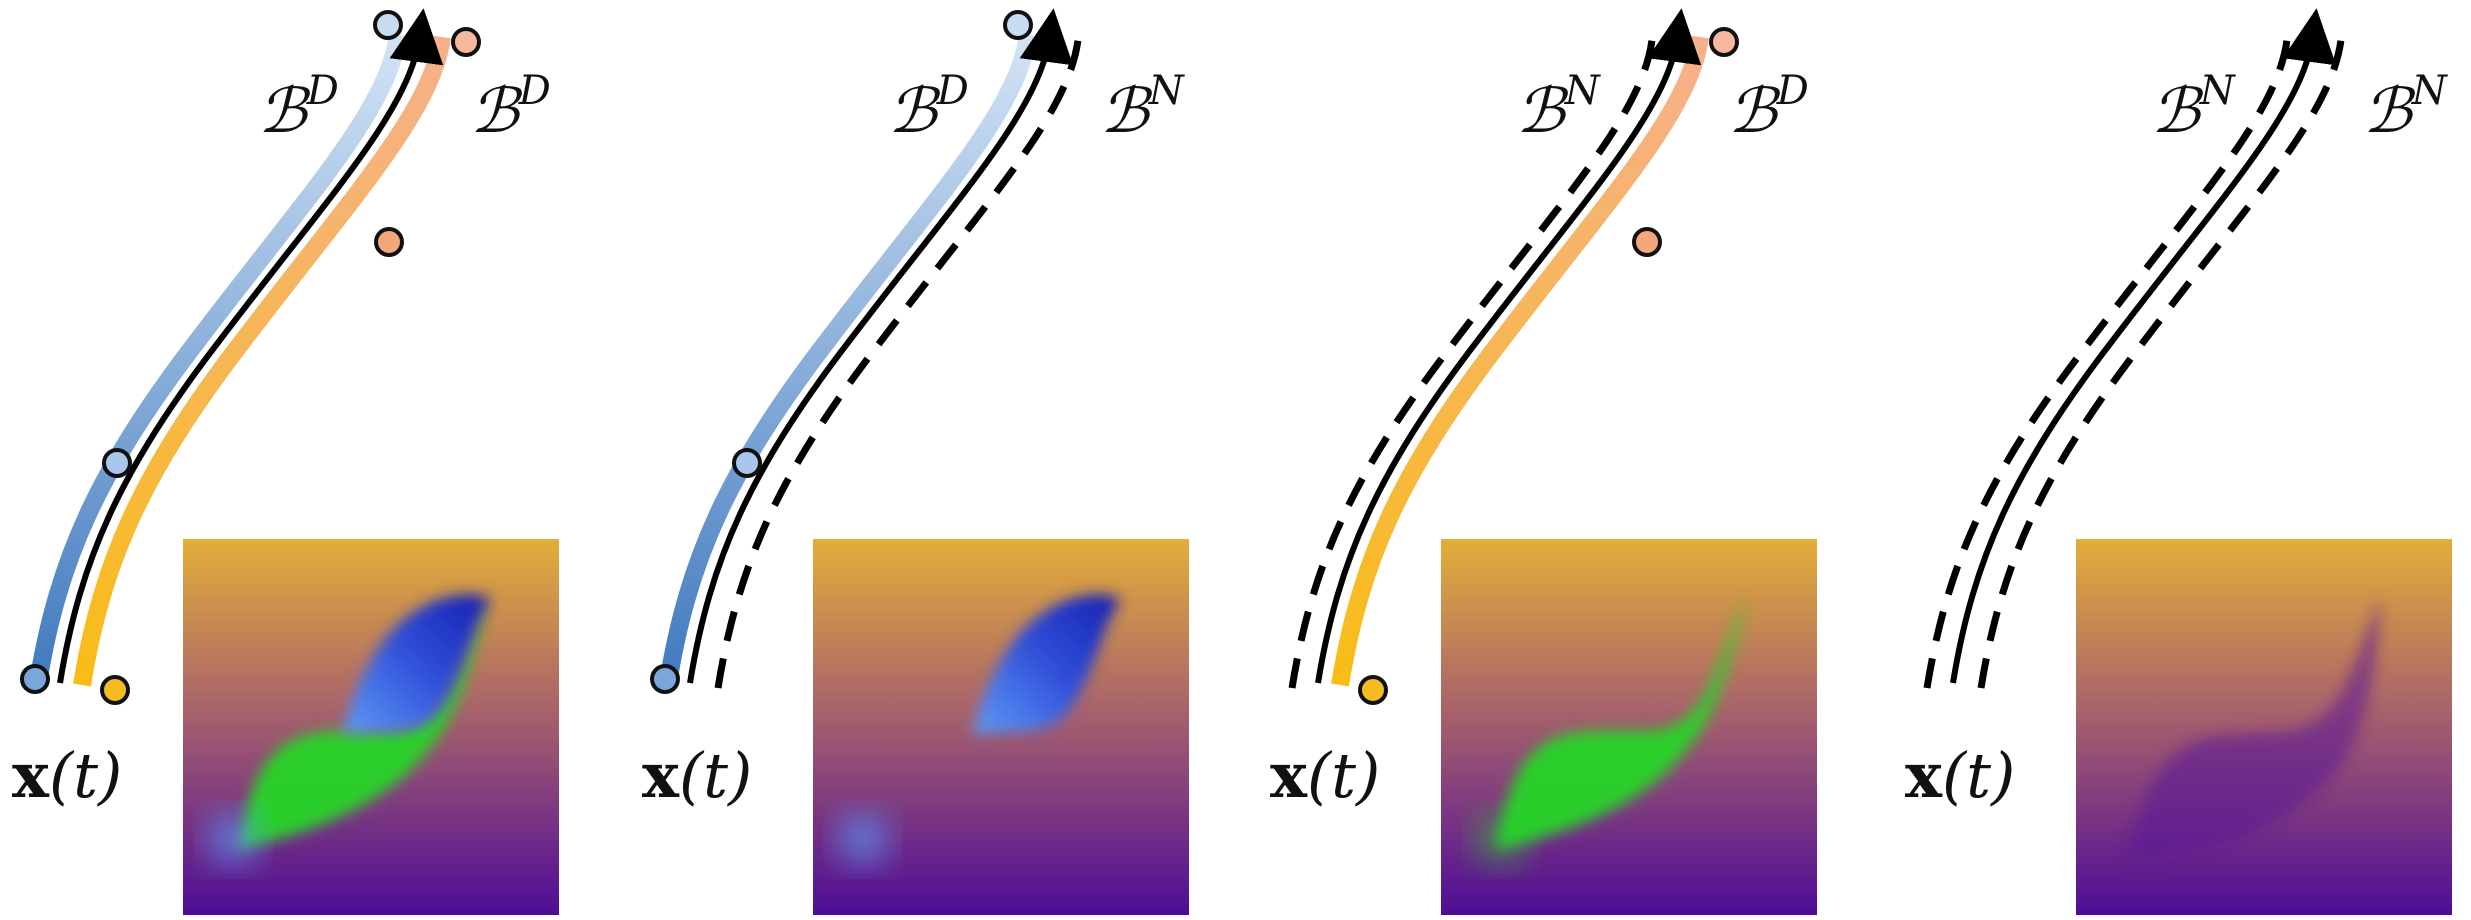 The height and width of the screenshot is (920, 2471). I want to click on inset-purple-region, so click(2253, 729).